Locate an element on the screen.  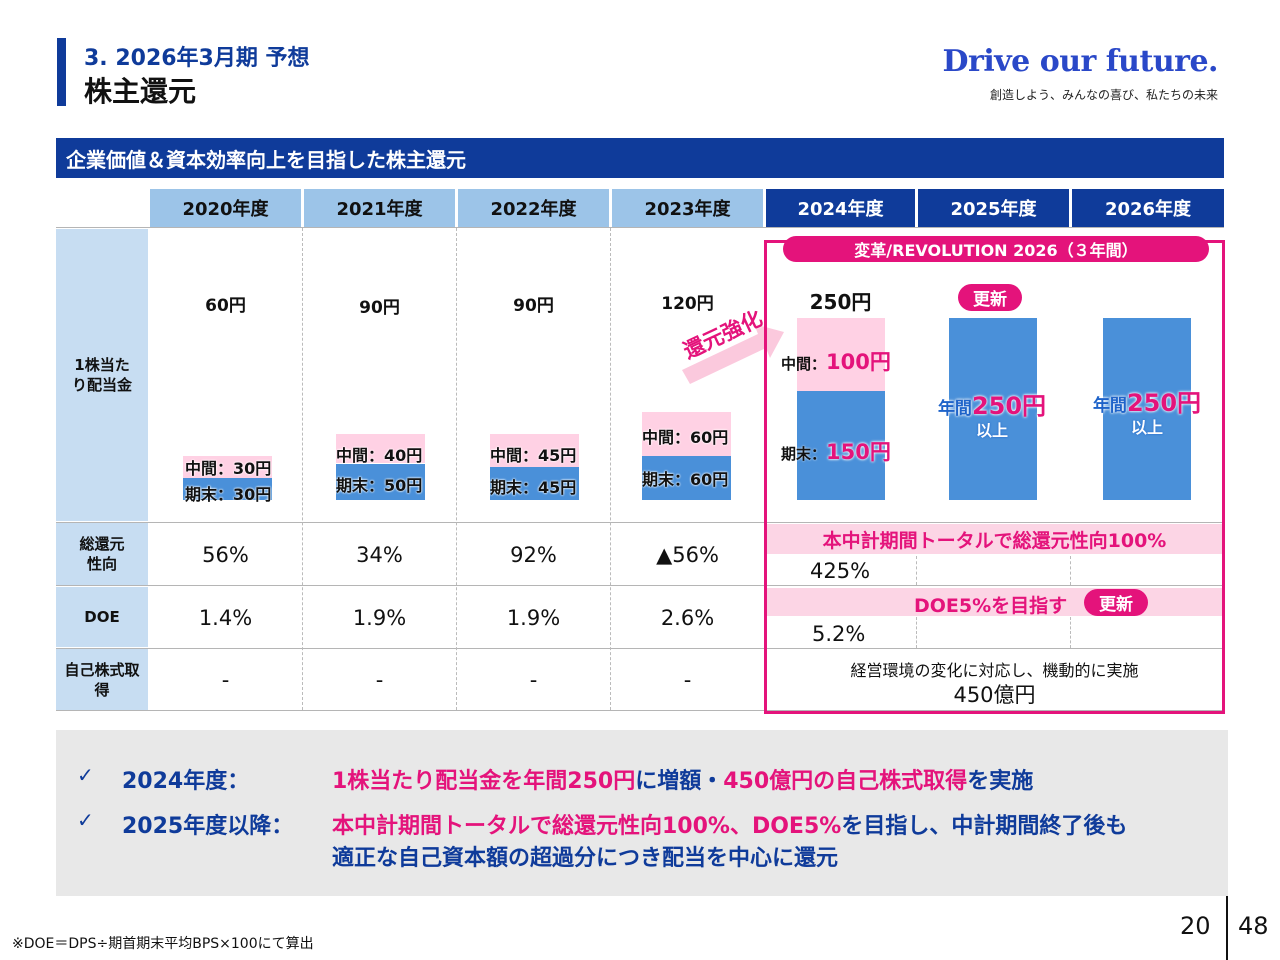
row-label-buyback: 自己株式取得 is located at coordinates (102, 680).